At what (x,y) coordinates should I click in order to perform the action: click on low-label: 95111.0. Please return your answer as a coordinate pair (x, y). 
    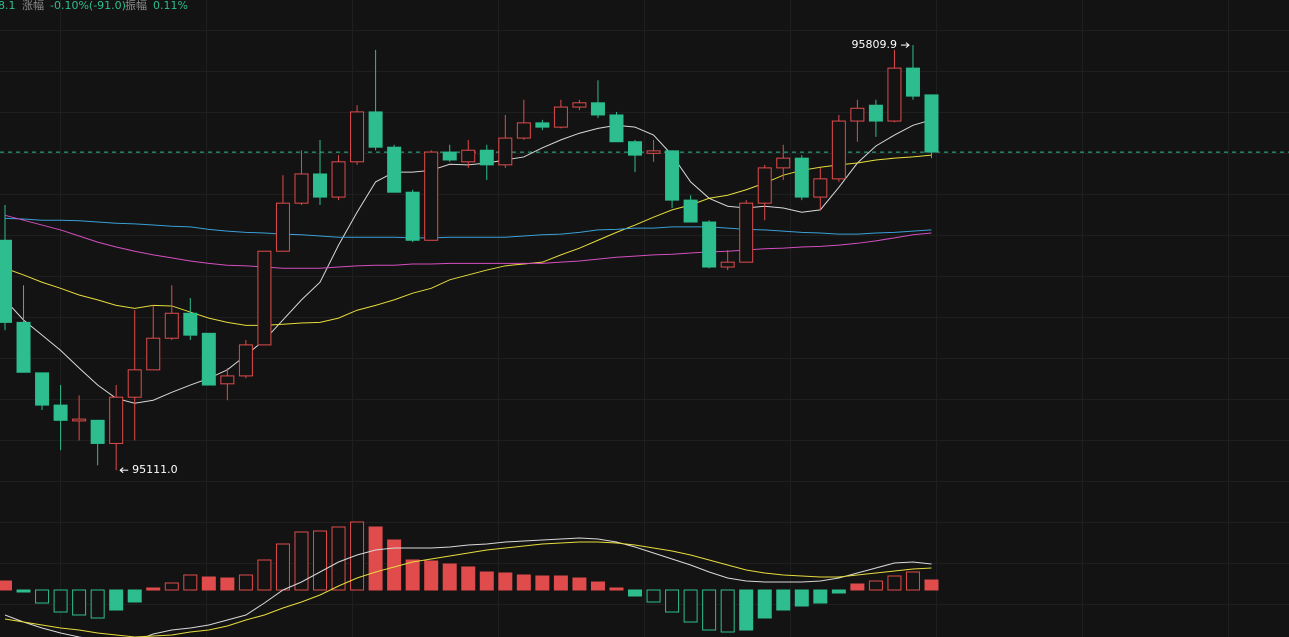
    Looking at the image, I should click on (155, 469).